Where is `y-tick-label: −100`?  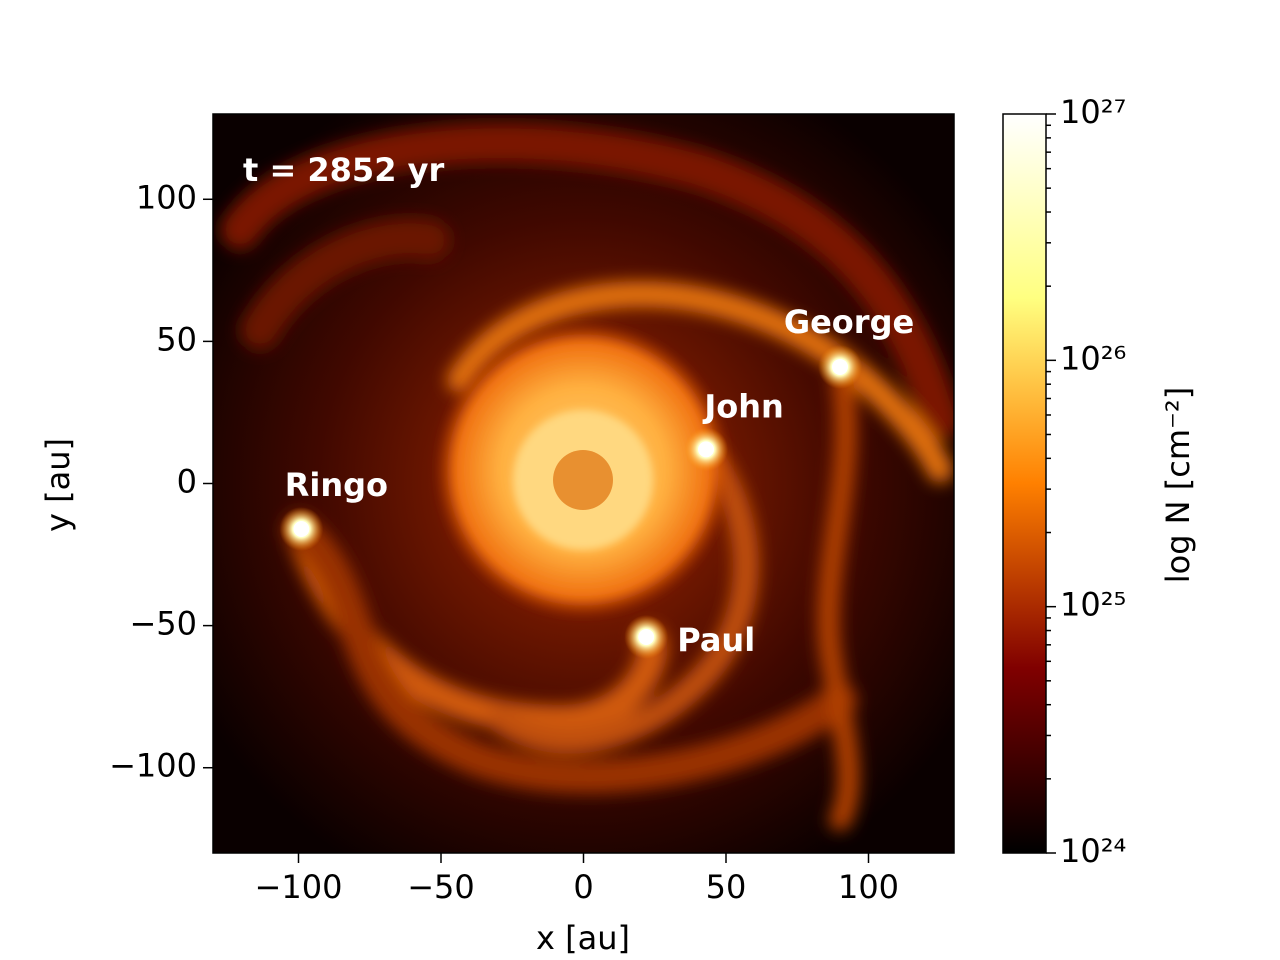 y-tick-label: −100 is located at coordinates (153, 766).